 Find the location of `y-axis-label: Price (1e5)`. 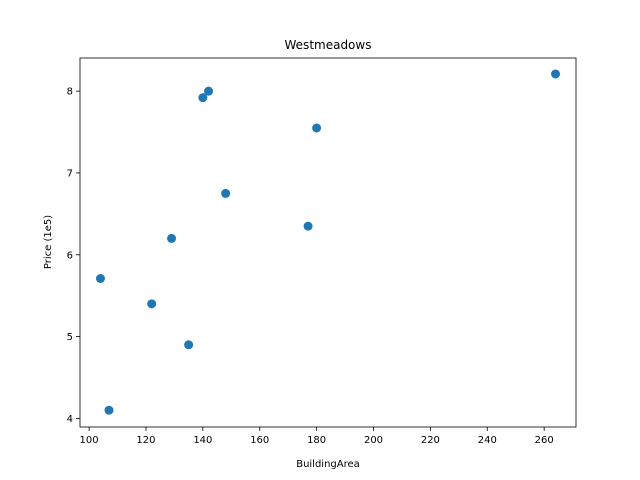

y-axis-label: Price (1e5) is located at coordinates (48, 242).